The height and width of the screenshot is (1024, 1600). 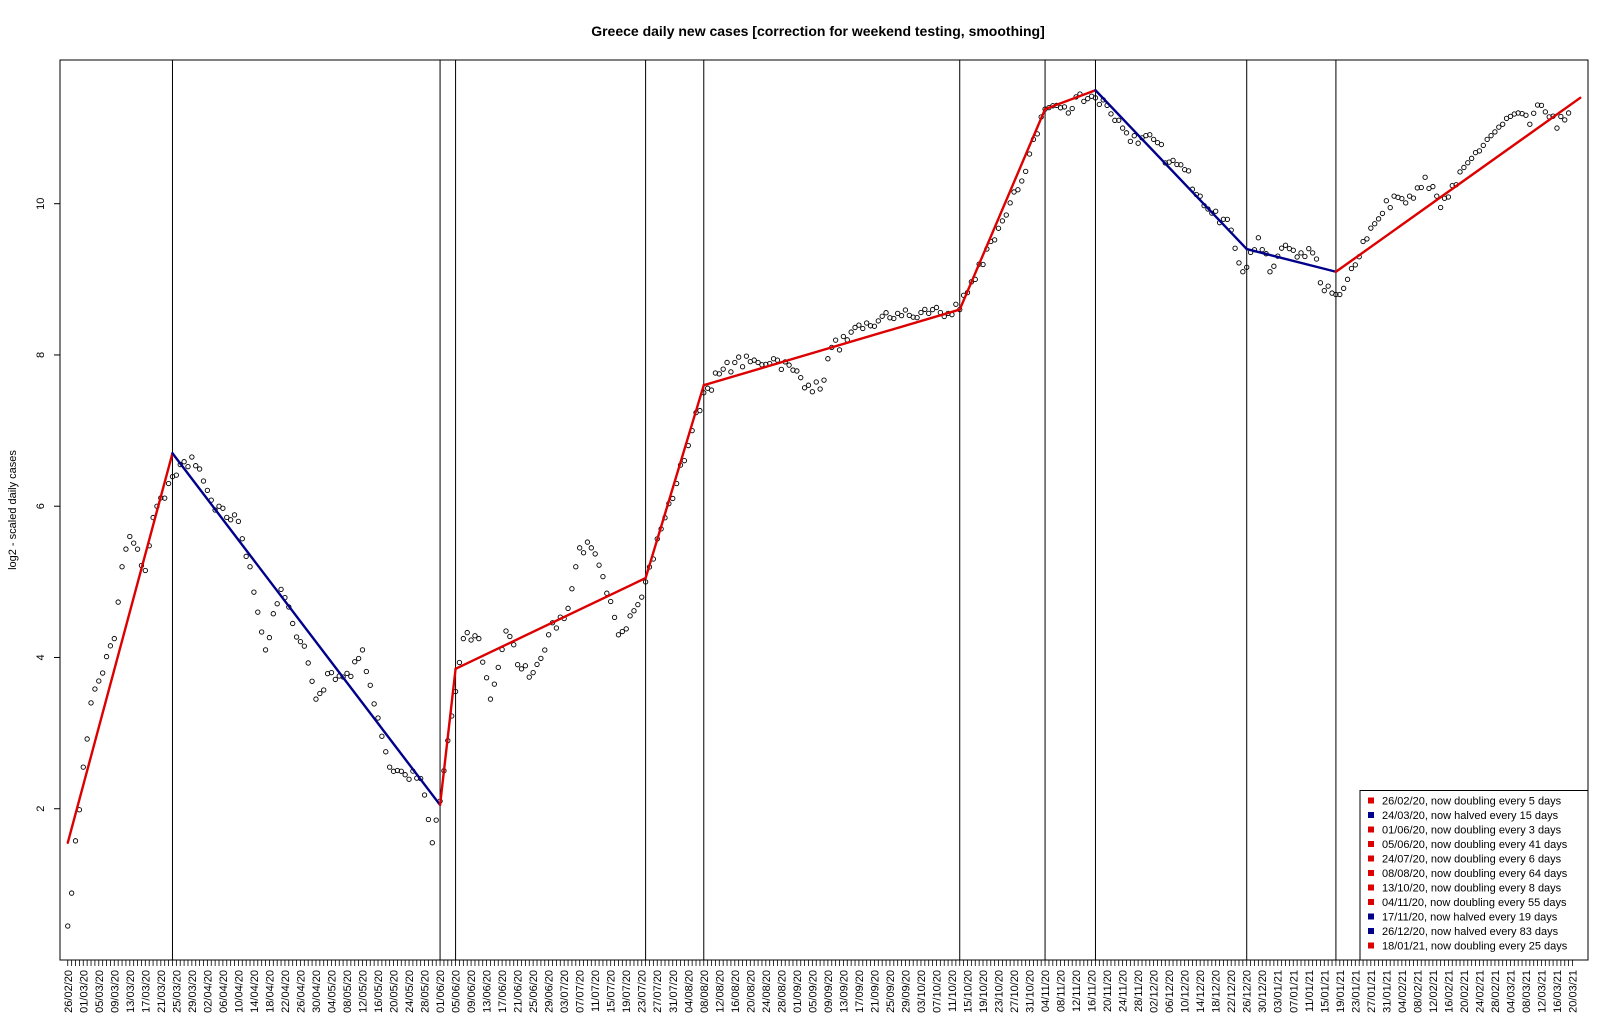 What do you see at coordinates (441, 991) in the screenshot?
I see `x-tick-label: 01/06/20` at bounding box center [441, 991].